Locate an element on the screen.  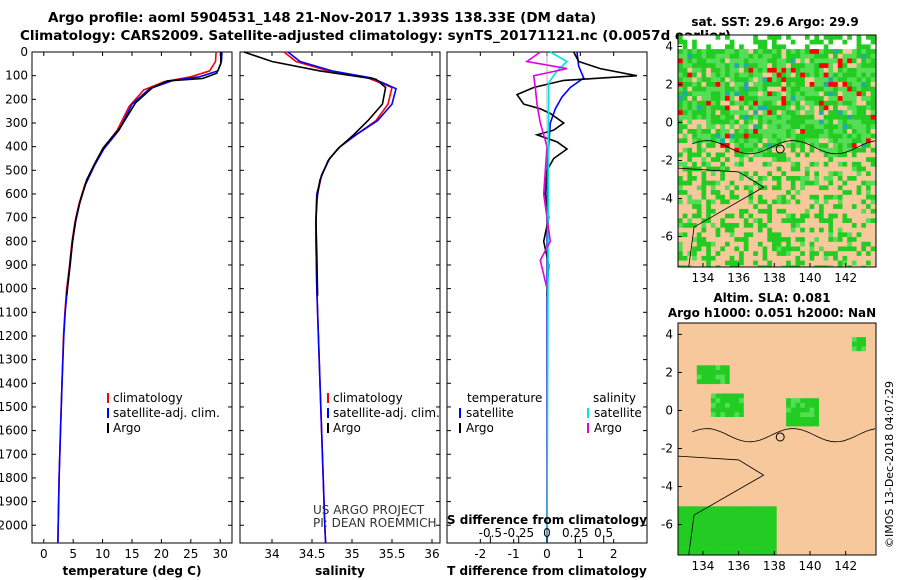
depth-tick-label: 100 is located at coordinates (16, 76).